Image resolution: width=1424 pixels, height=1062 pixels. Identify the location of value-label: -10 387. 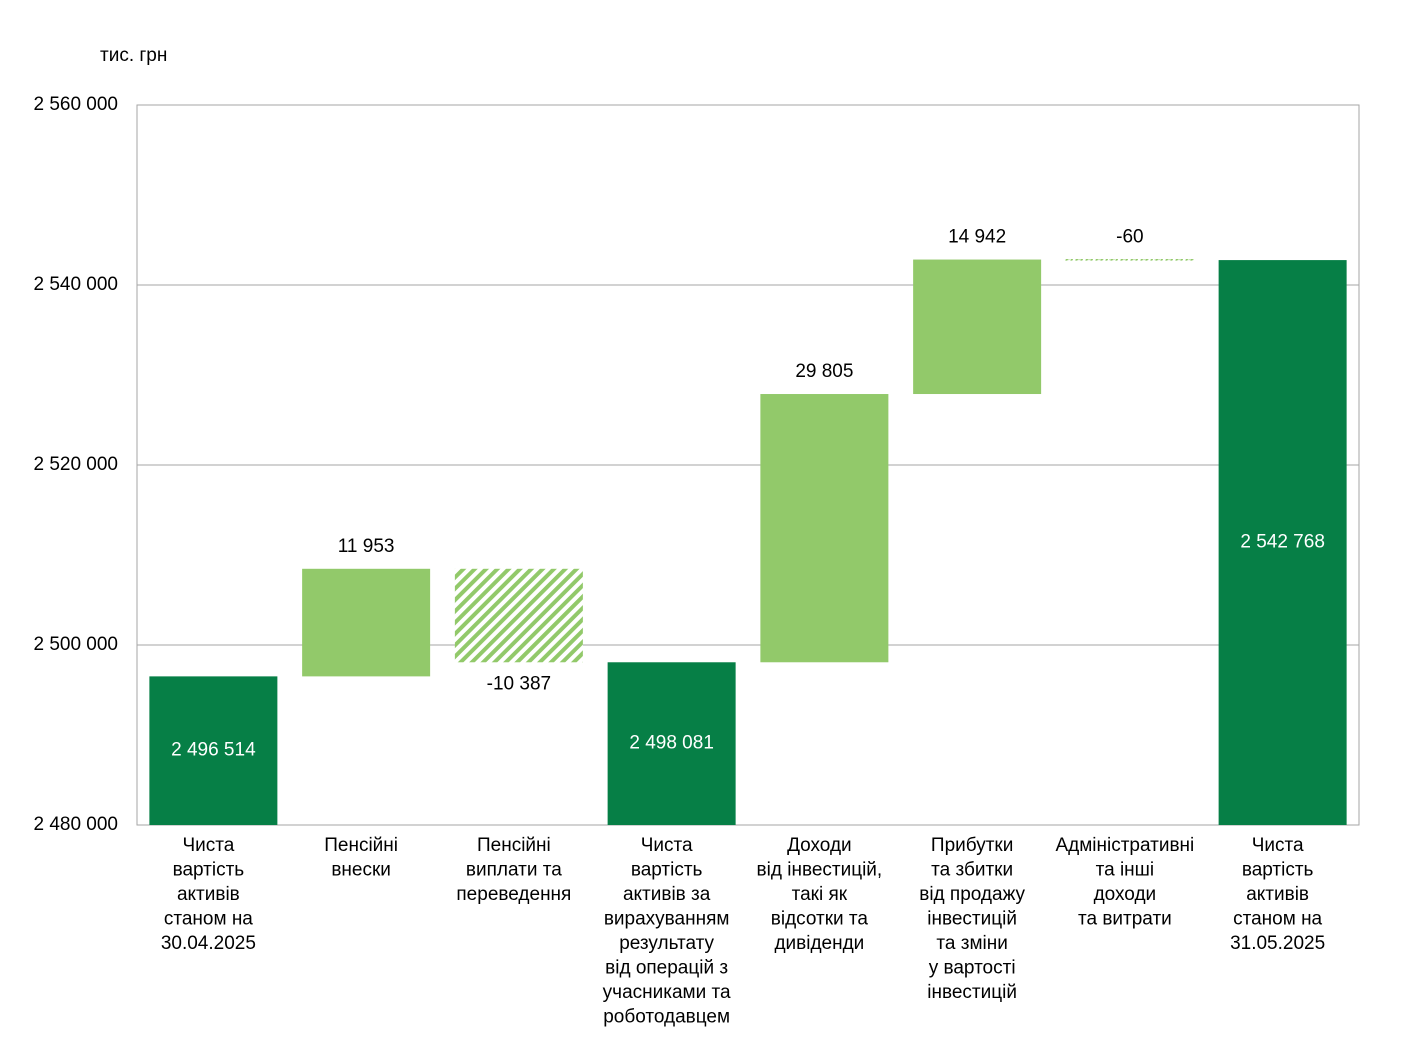
(519, 683).